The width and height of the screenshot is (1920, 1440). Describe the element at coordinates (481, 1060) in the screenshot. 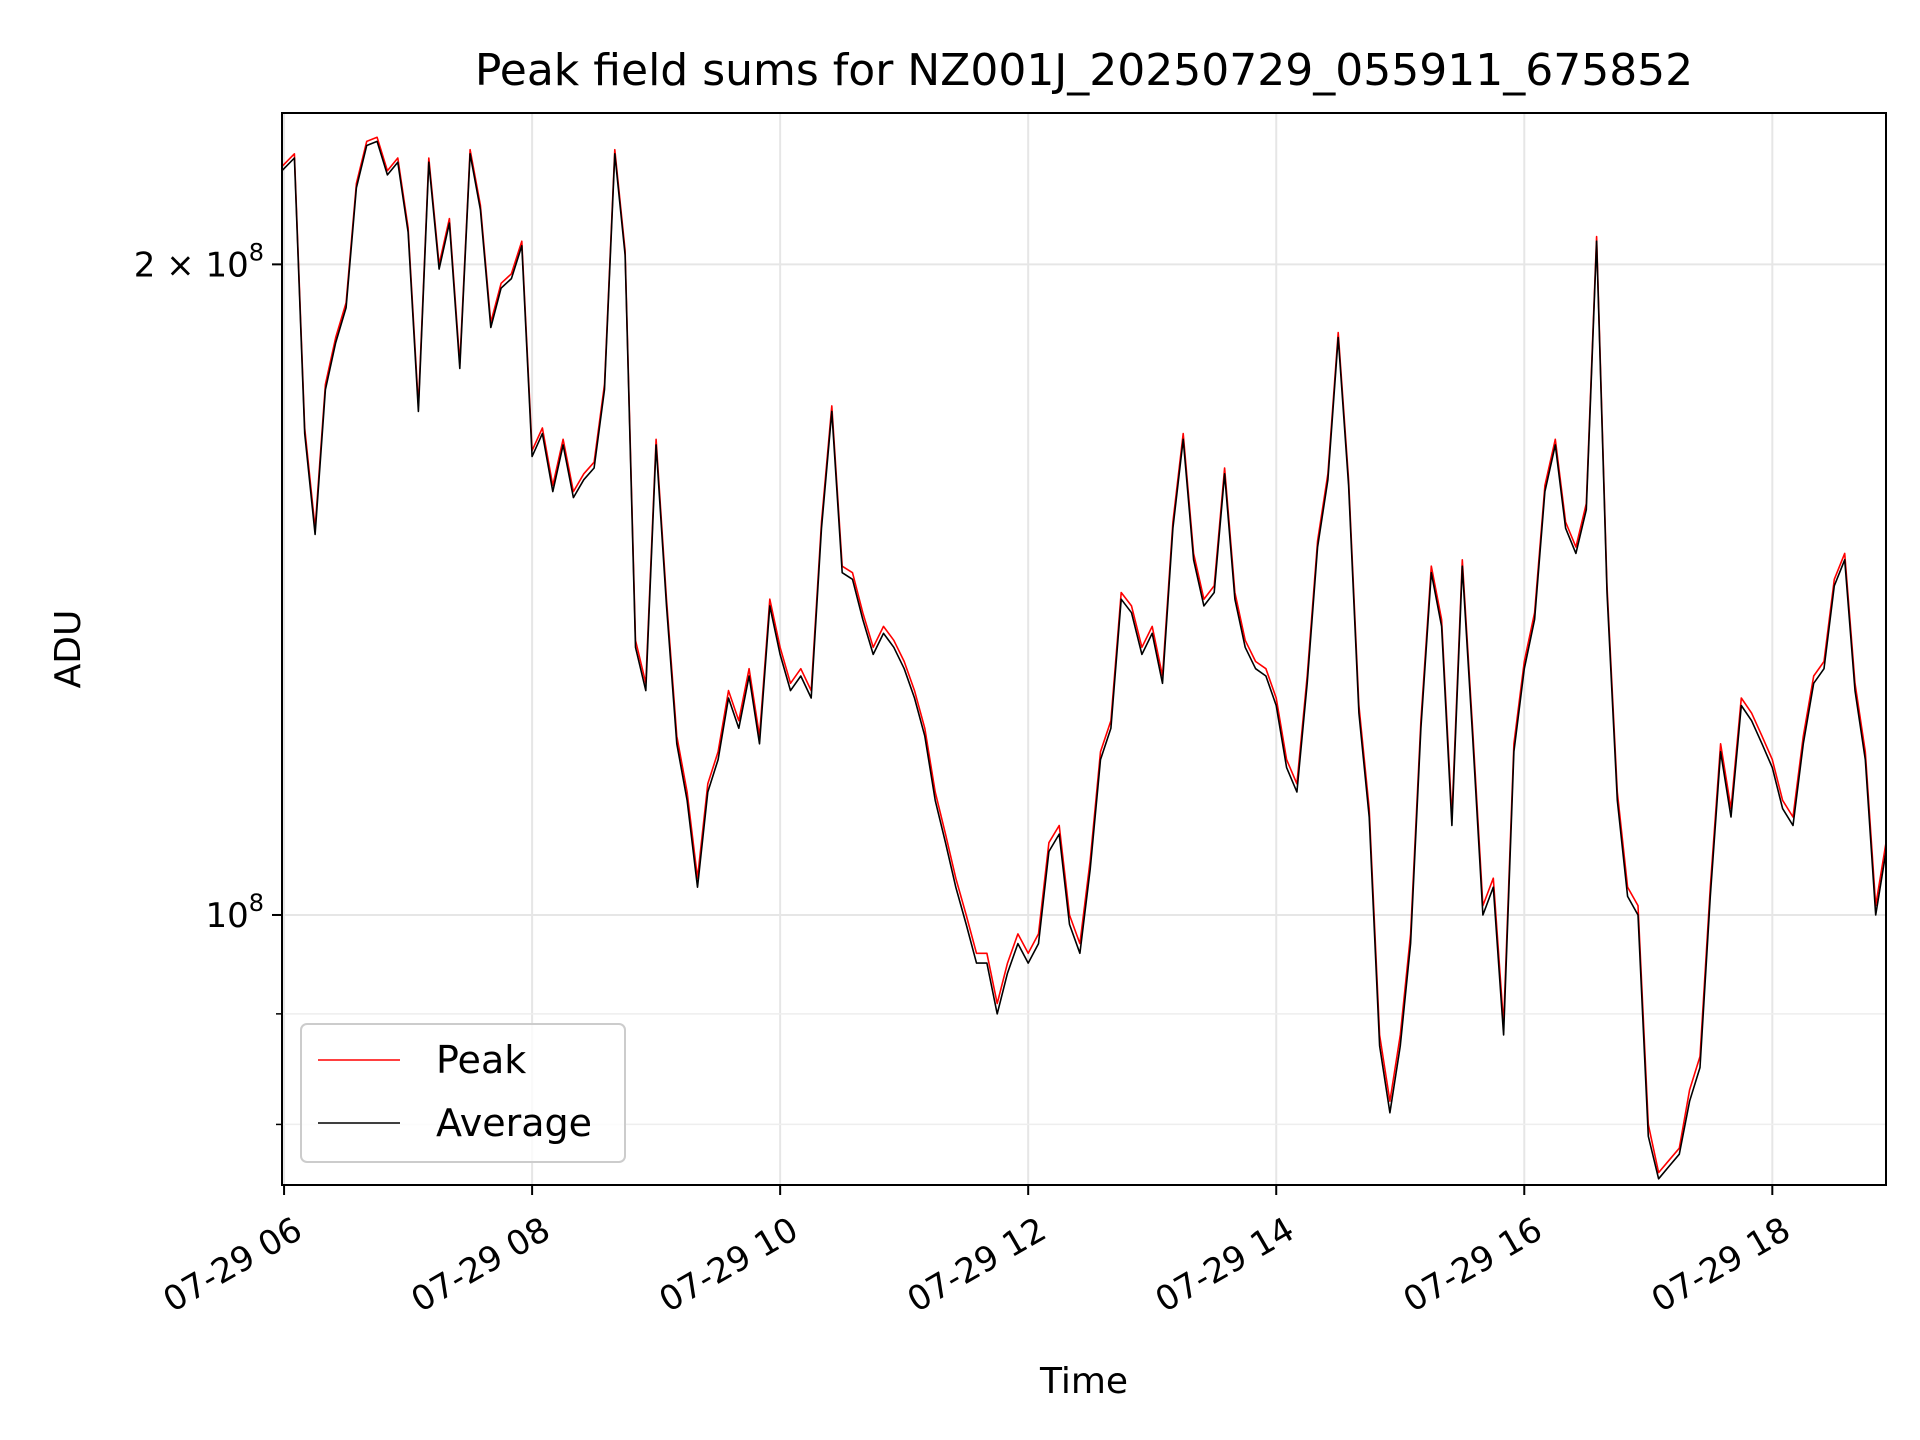

I see `legend-label-peak: Peak` at that location.